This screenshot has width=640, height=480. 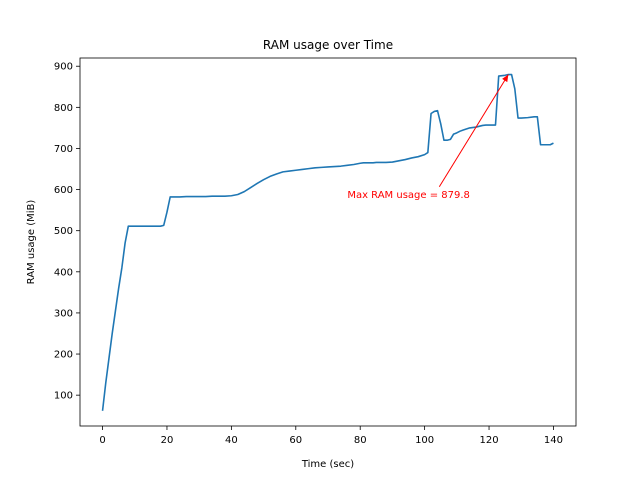 I want to click on x-tick-label: 80, so click(x=360, y=440).